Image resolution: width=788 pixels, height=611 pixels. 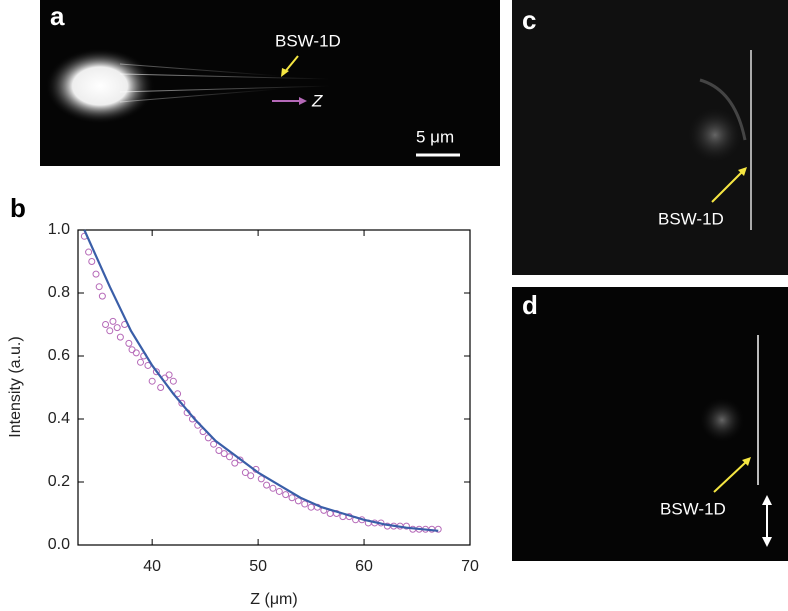 I want to click on image-ring, so click(x=723, y=109).